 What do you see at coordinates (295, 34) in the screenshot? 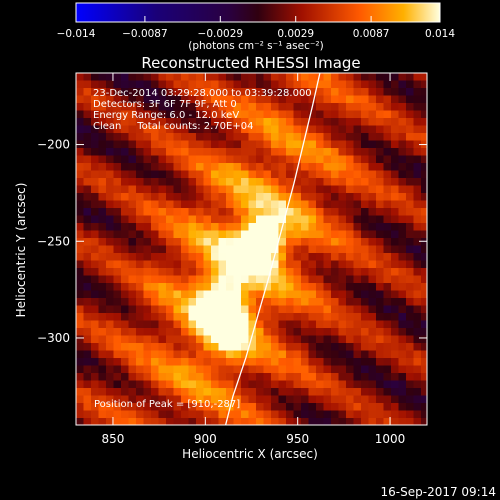
I see `colorbar-tick-label: 0.0029` at bounding box center [295, 34].